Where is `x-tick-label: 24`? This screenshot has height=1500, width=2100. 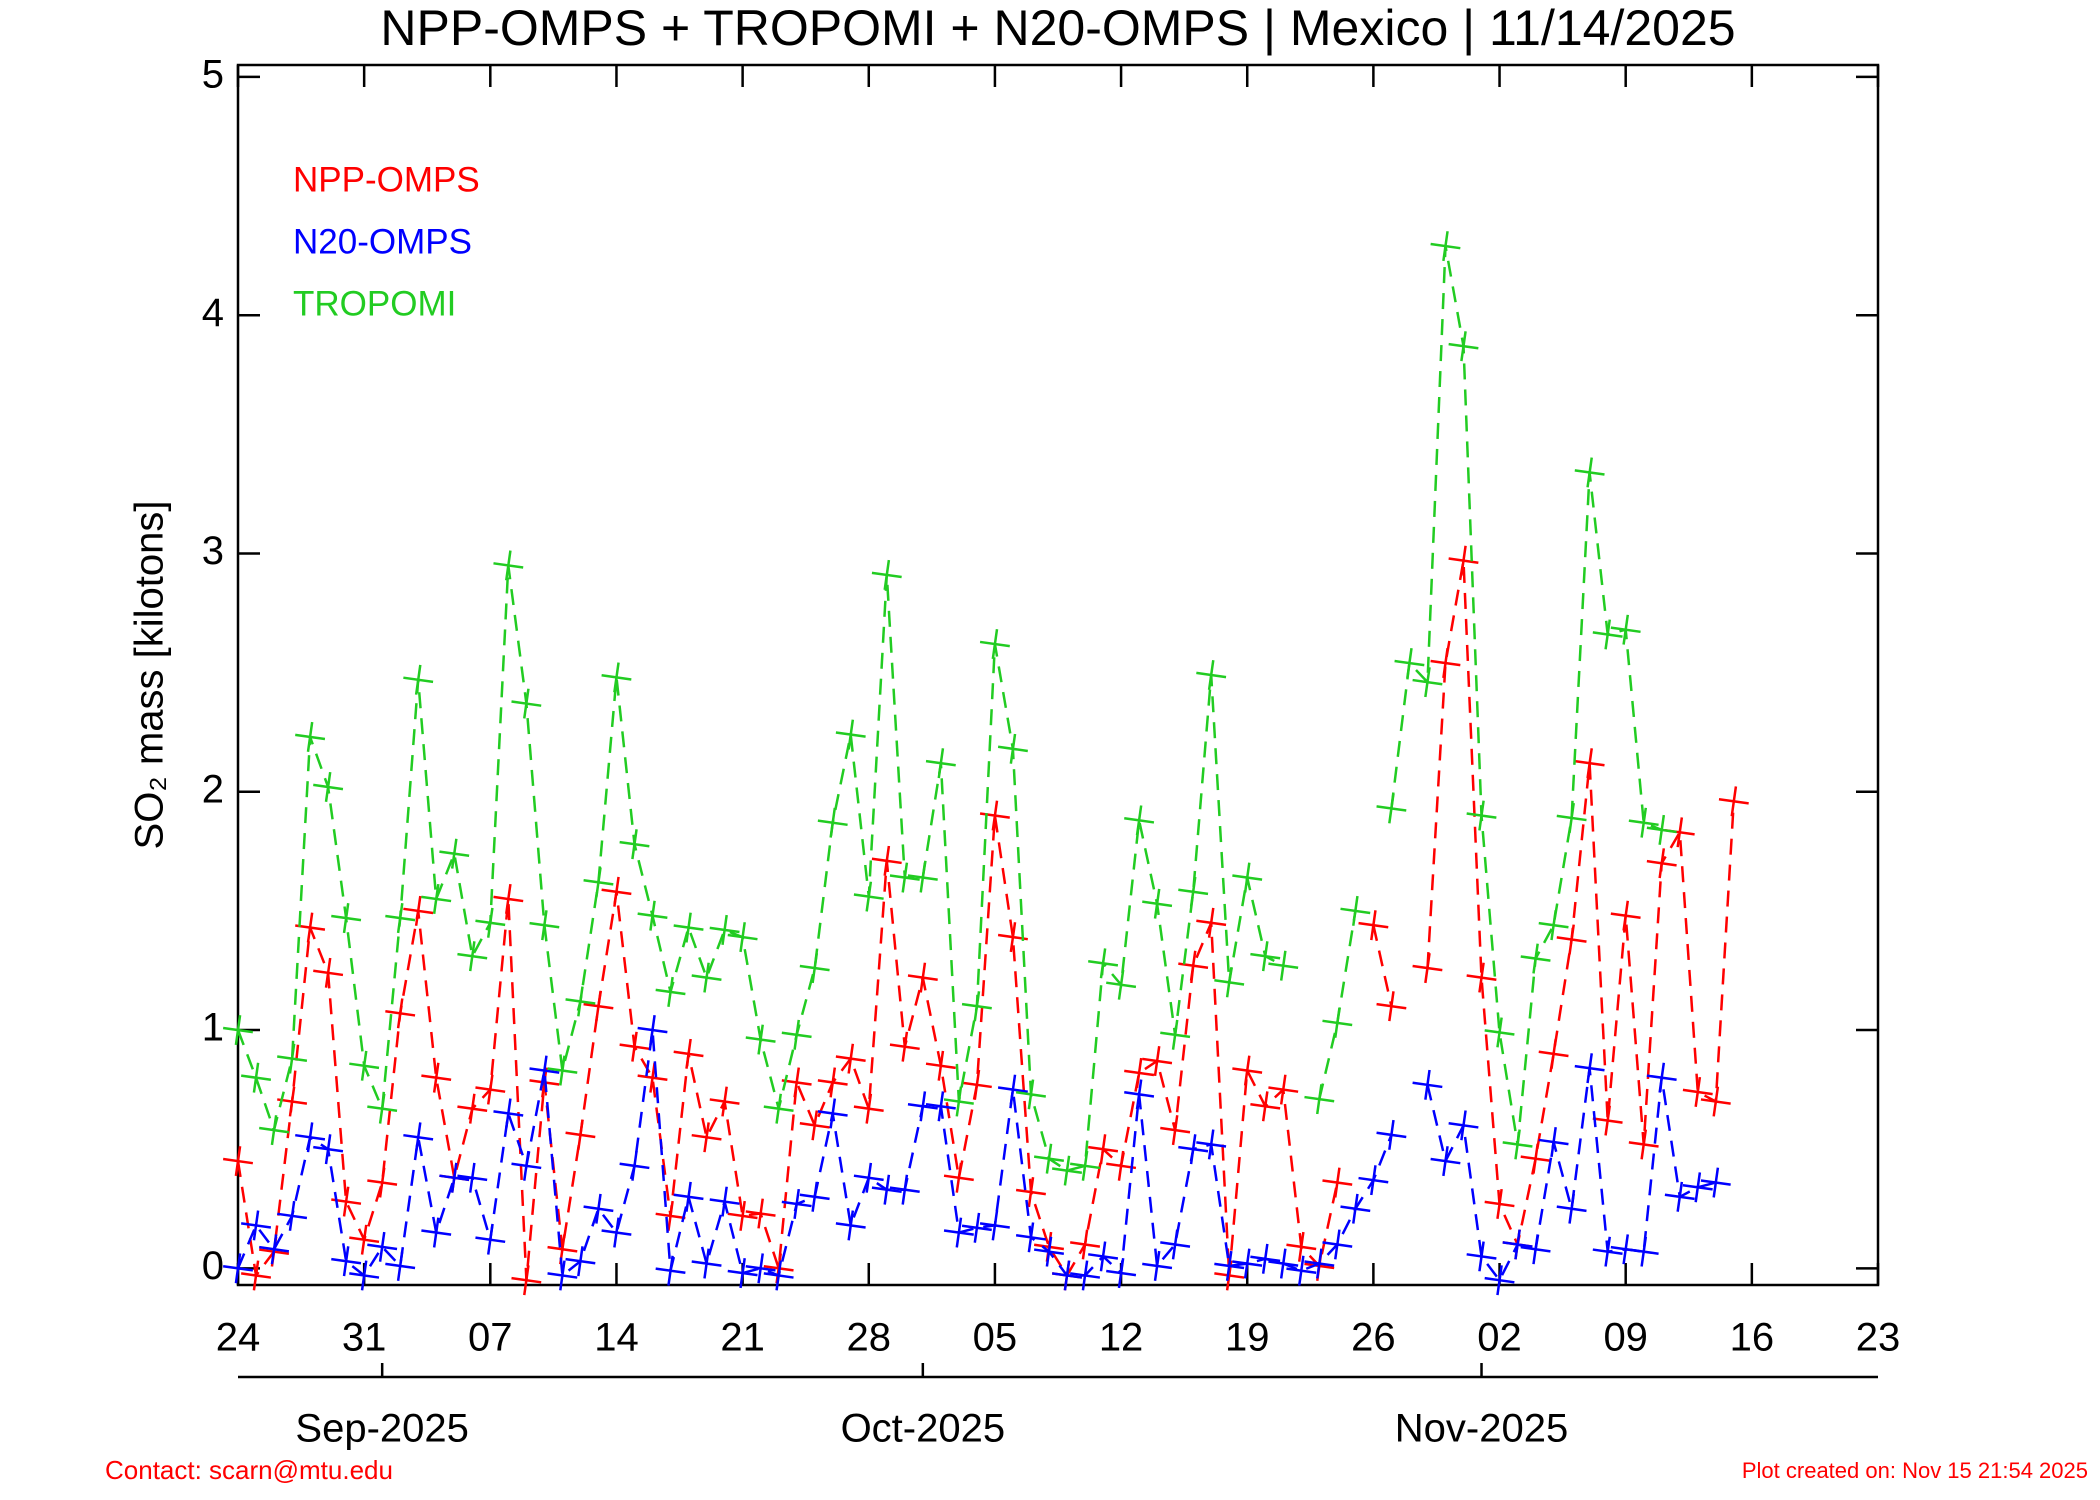
x-tick-label: 24 is located at coordinates (238, 1338).